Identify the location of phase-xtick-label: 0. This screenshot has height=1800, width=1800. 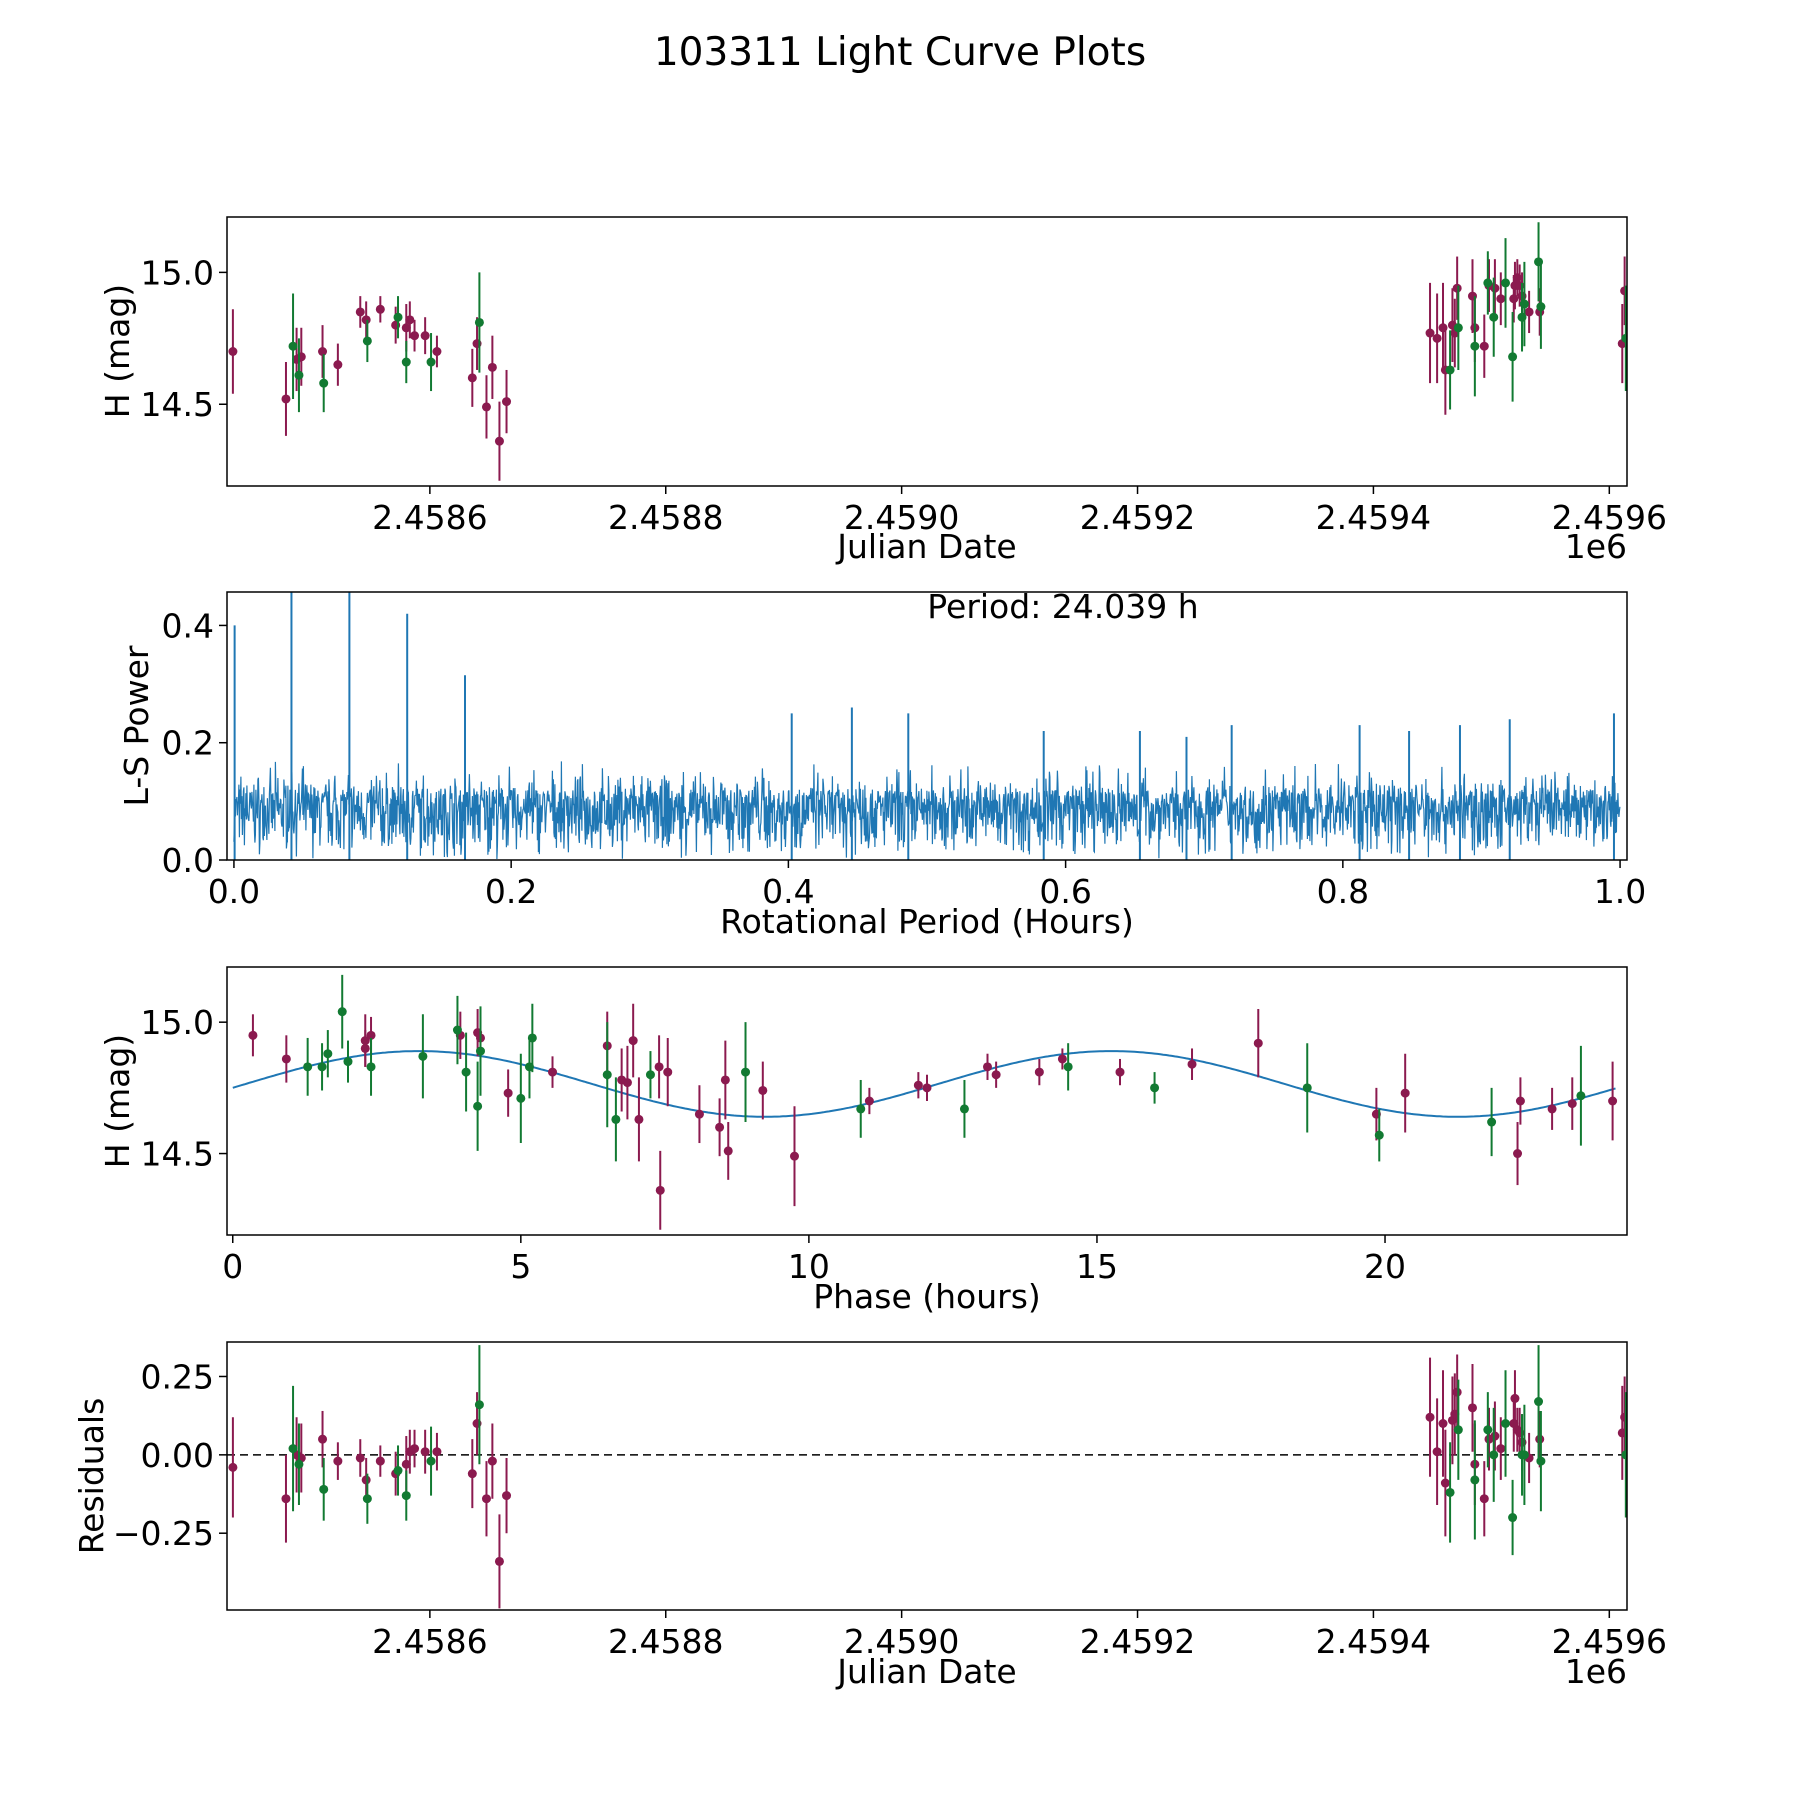
(232, 1266).